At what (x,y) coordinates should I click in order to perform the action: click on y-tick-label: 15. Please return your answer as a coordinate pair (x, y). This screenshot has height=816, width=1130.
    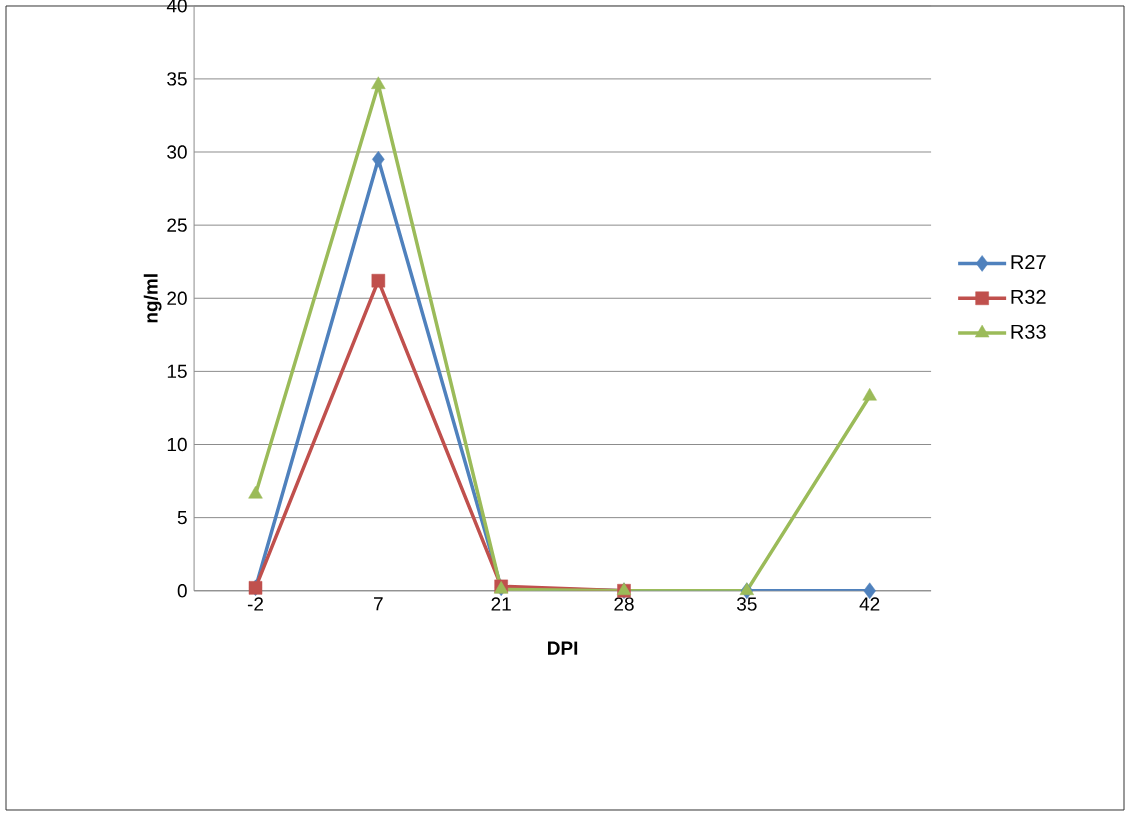
    Looking at the image, I should click on (177, 371).